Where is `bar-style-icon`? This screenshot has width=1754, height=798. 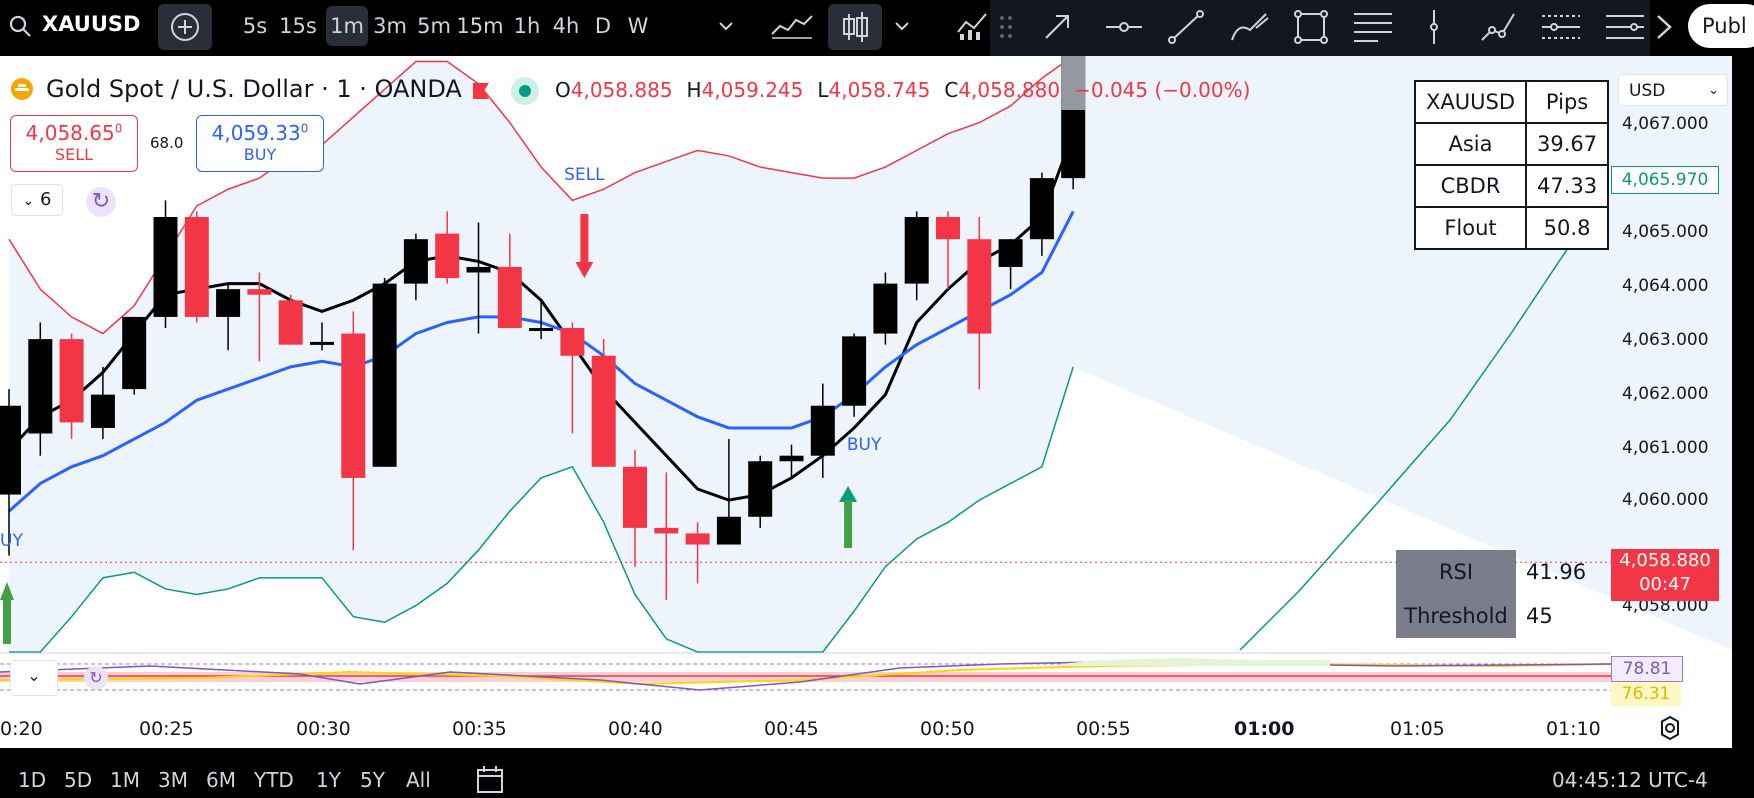 bar-style-icon is located at coordinates (792, 27).